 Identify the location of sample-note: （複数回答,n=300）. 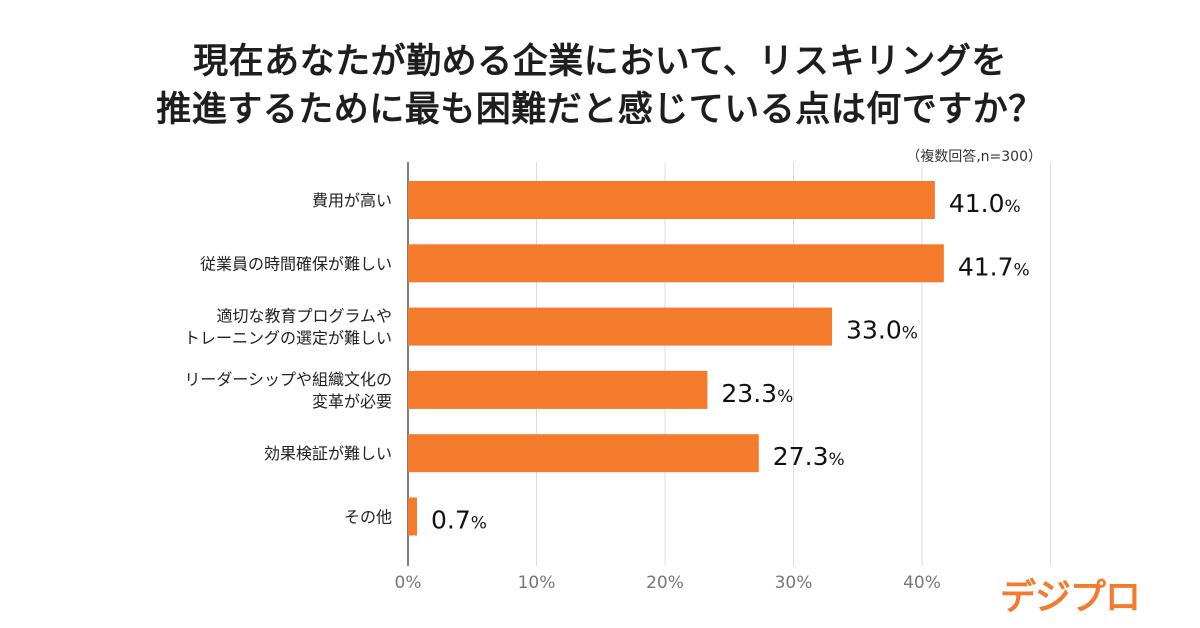
(974, 157).